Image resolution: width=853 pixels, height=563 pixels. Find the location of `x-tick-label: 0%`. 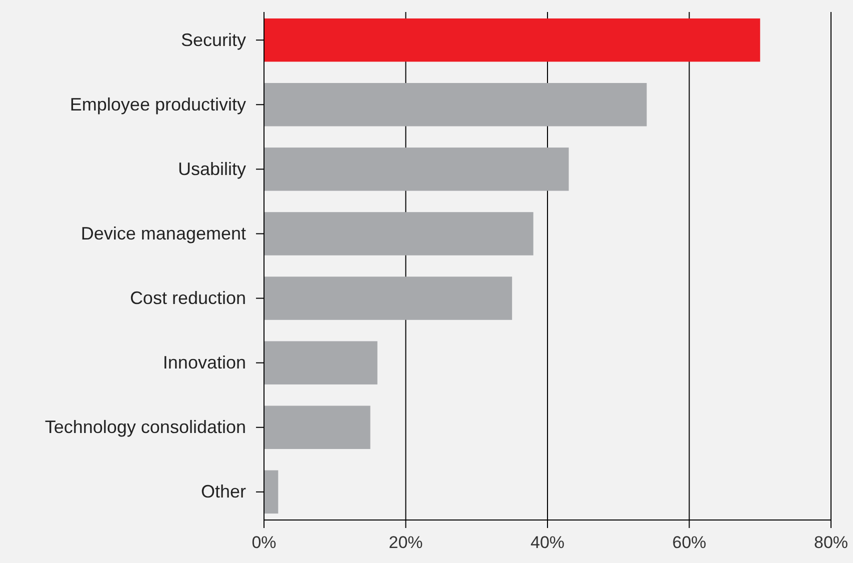

x-tick-label: 0% is located at coordinates (264, 542).